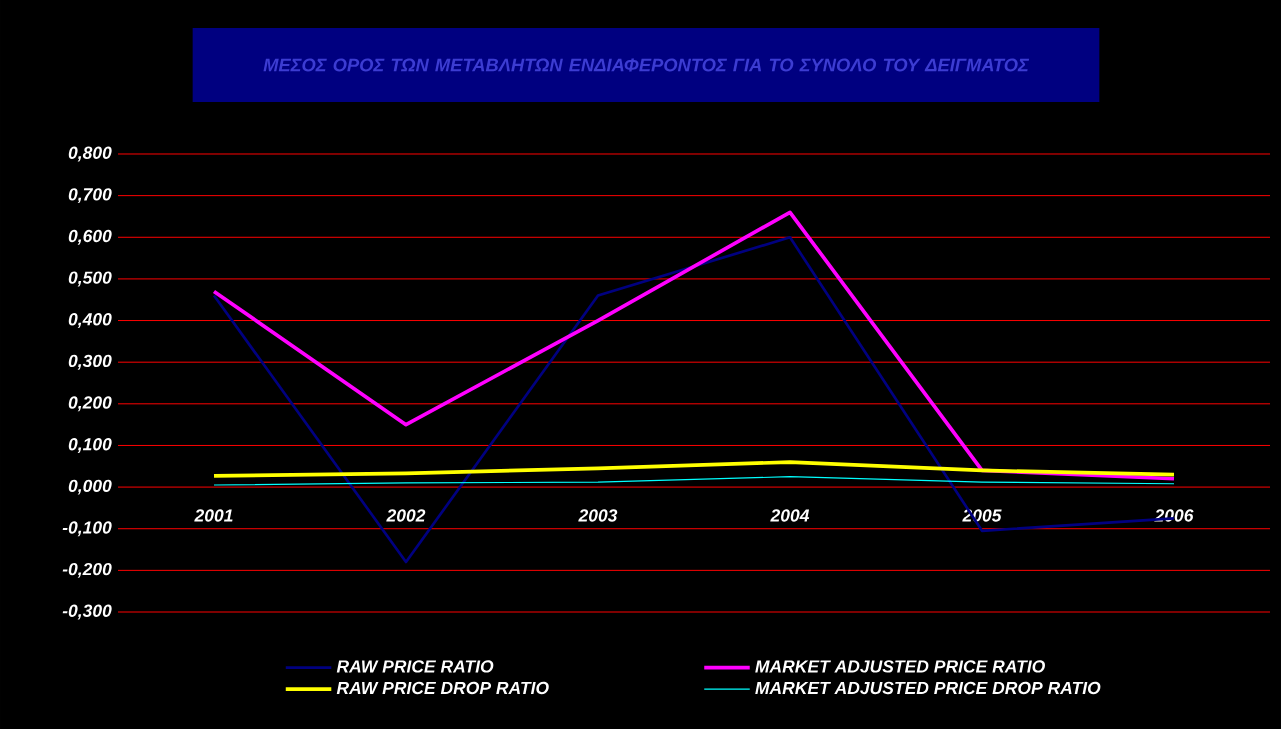 This screenshot has height=729, width=1281. I want to click on y-tick-label: 0,600, so click(90, 237).